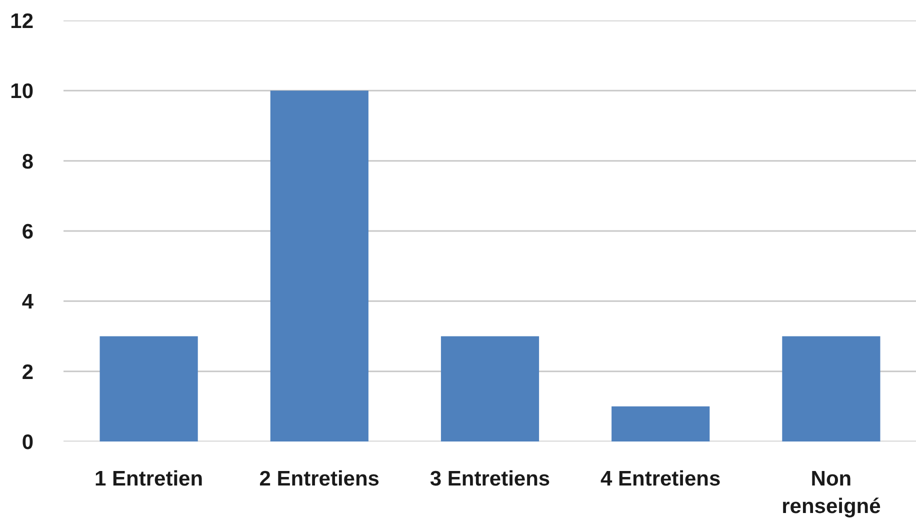 This screenshot has height=521, width=916. Describe the element at coordinates (28, 372) in the screenshot. I see `y-tick-label: 2` at that location.